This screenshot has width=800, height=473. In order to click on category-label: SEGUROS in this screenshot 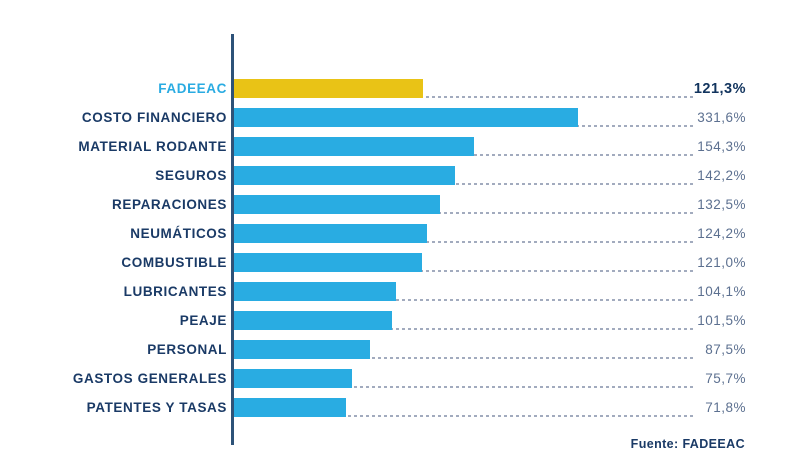, I will do `click(191, 175)`.